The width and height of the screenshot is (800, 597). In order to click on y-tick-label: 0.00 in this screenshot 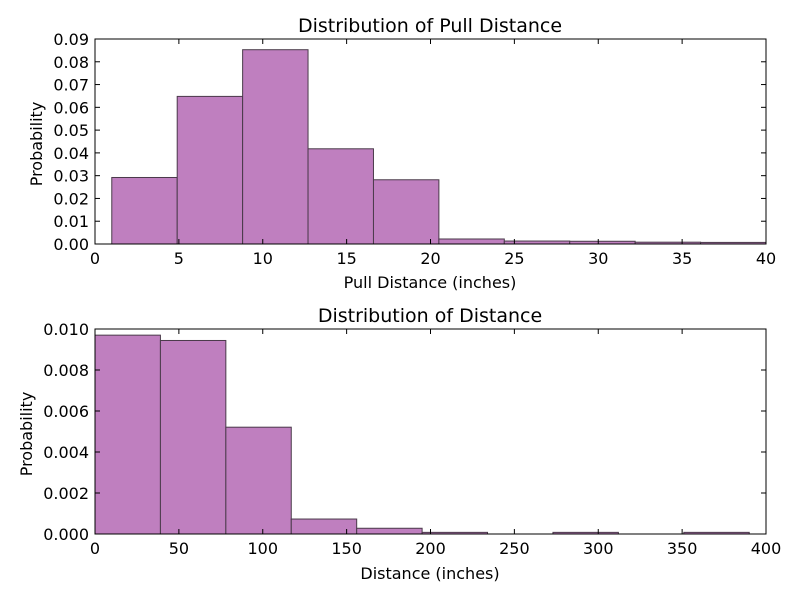, I will do `click(71, 244)`.